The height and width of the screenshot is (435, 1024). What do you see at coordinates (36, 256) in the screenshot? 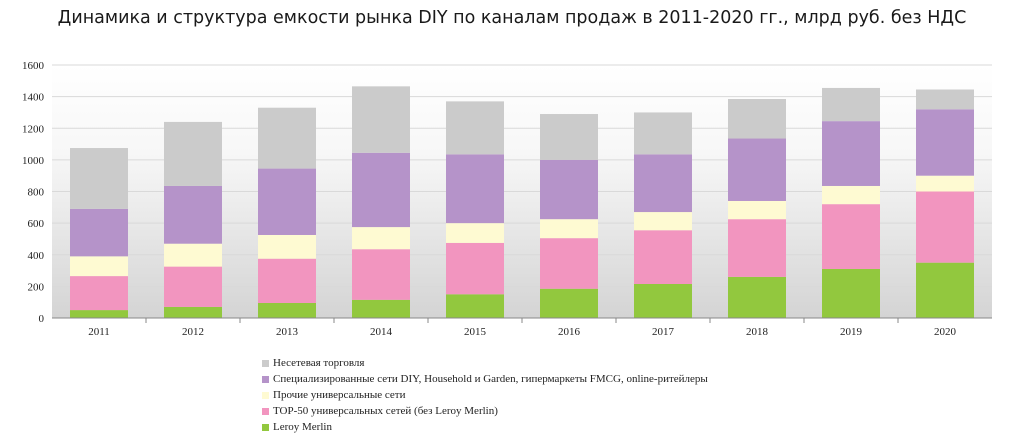
I see `y-tick-label: 400` at bounding box center [36, 256].